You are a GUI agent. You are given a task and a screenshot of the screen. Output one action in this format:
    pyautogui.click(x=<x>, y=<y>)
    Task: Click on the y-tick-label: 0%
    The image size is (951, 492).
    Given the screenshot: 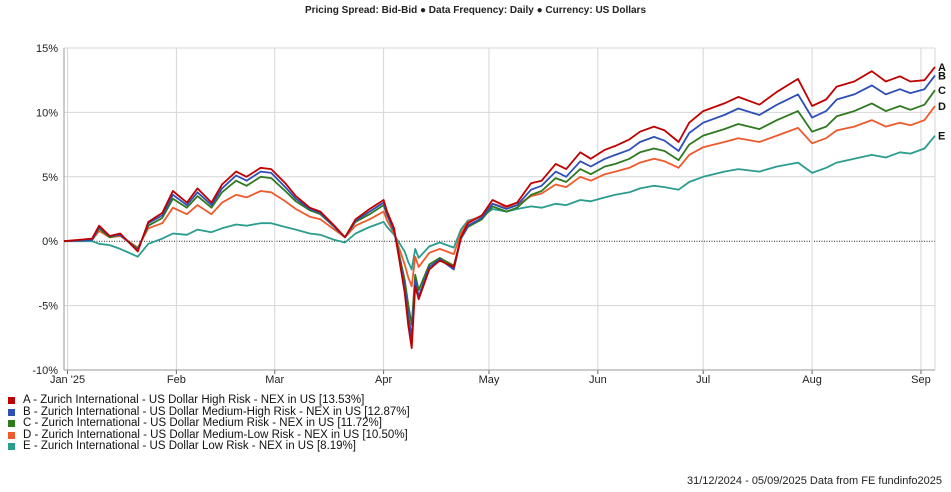 What is the action you would take?
    pyautogui.click(x=50, y=242)
    